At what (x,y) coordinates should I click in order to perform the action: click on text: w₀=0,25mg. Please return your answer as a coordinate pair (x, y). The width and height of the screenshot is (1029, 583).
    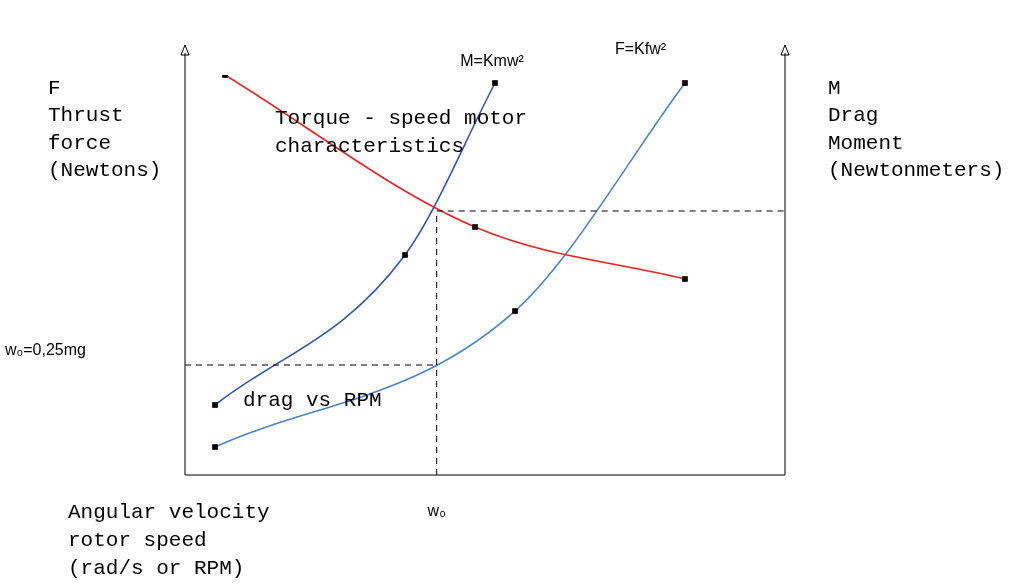
    Looking at the image, I should click on (45, 350).